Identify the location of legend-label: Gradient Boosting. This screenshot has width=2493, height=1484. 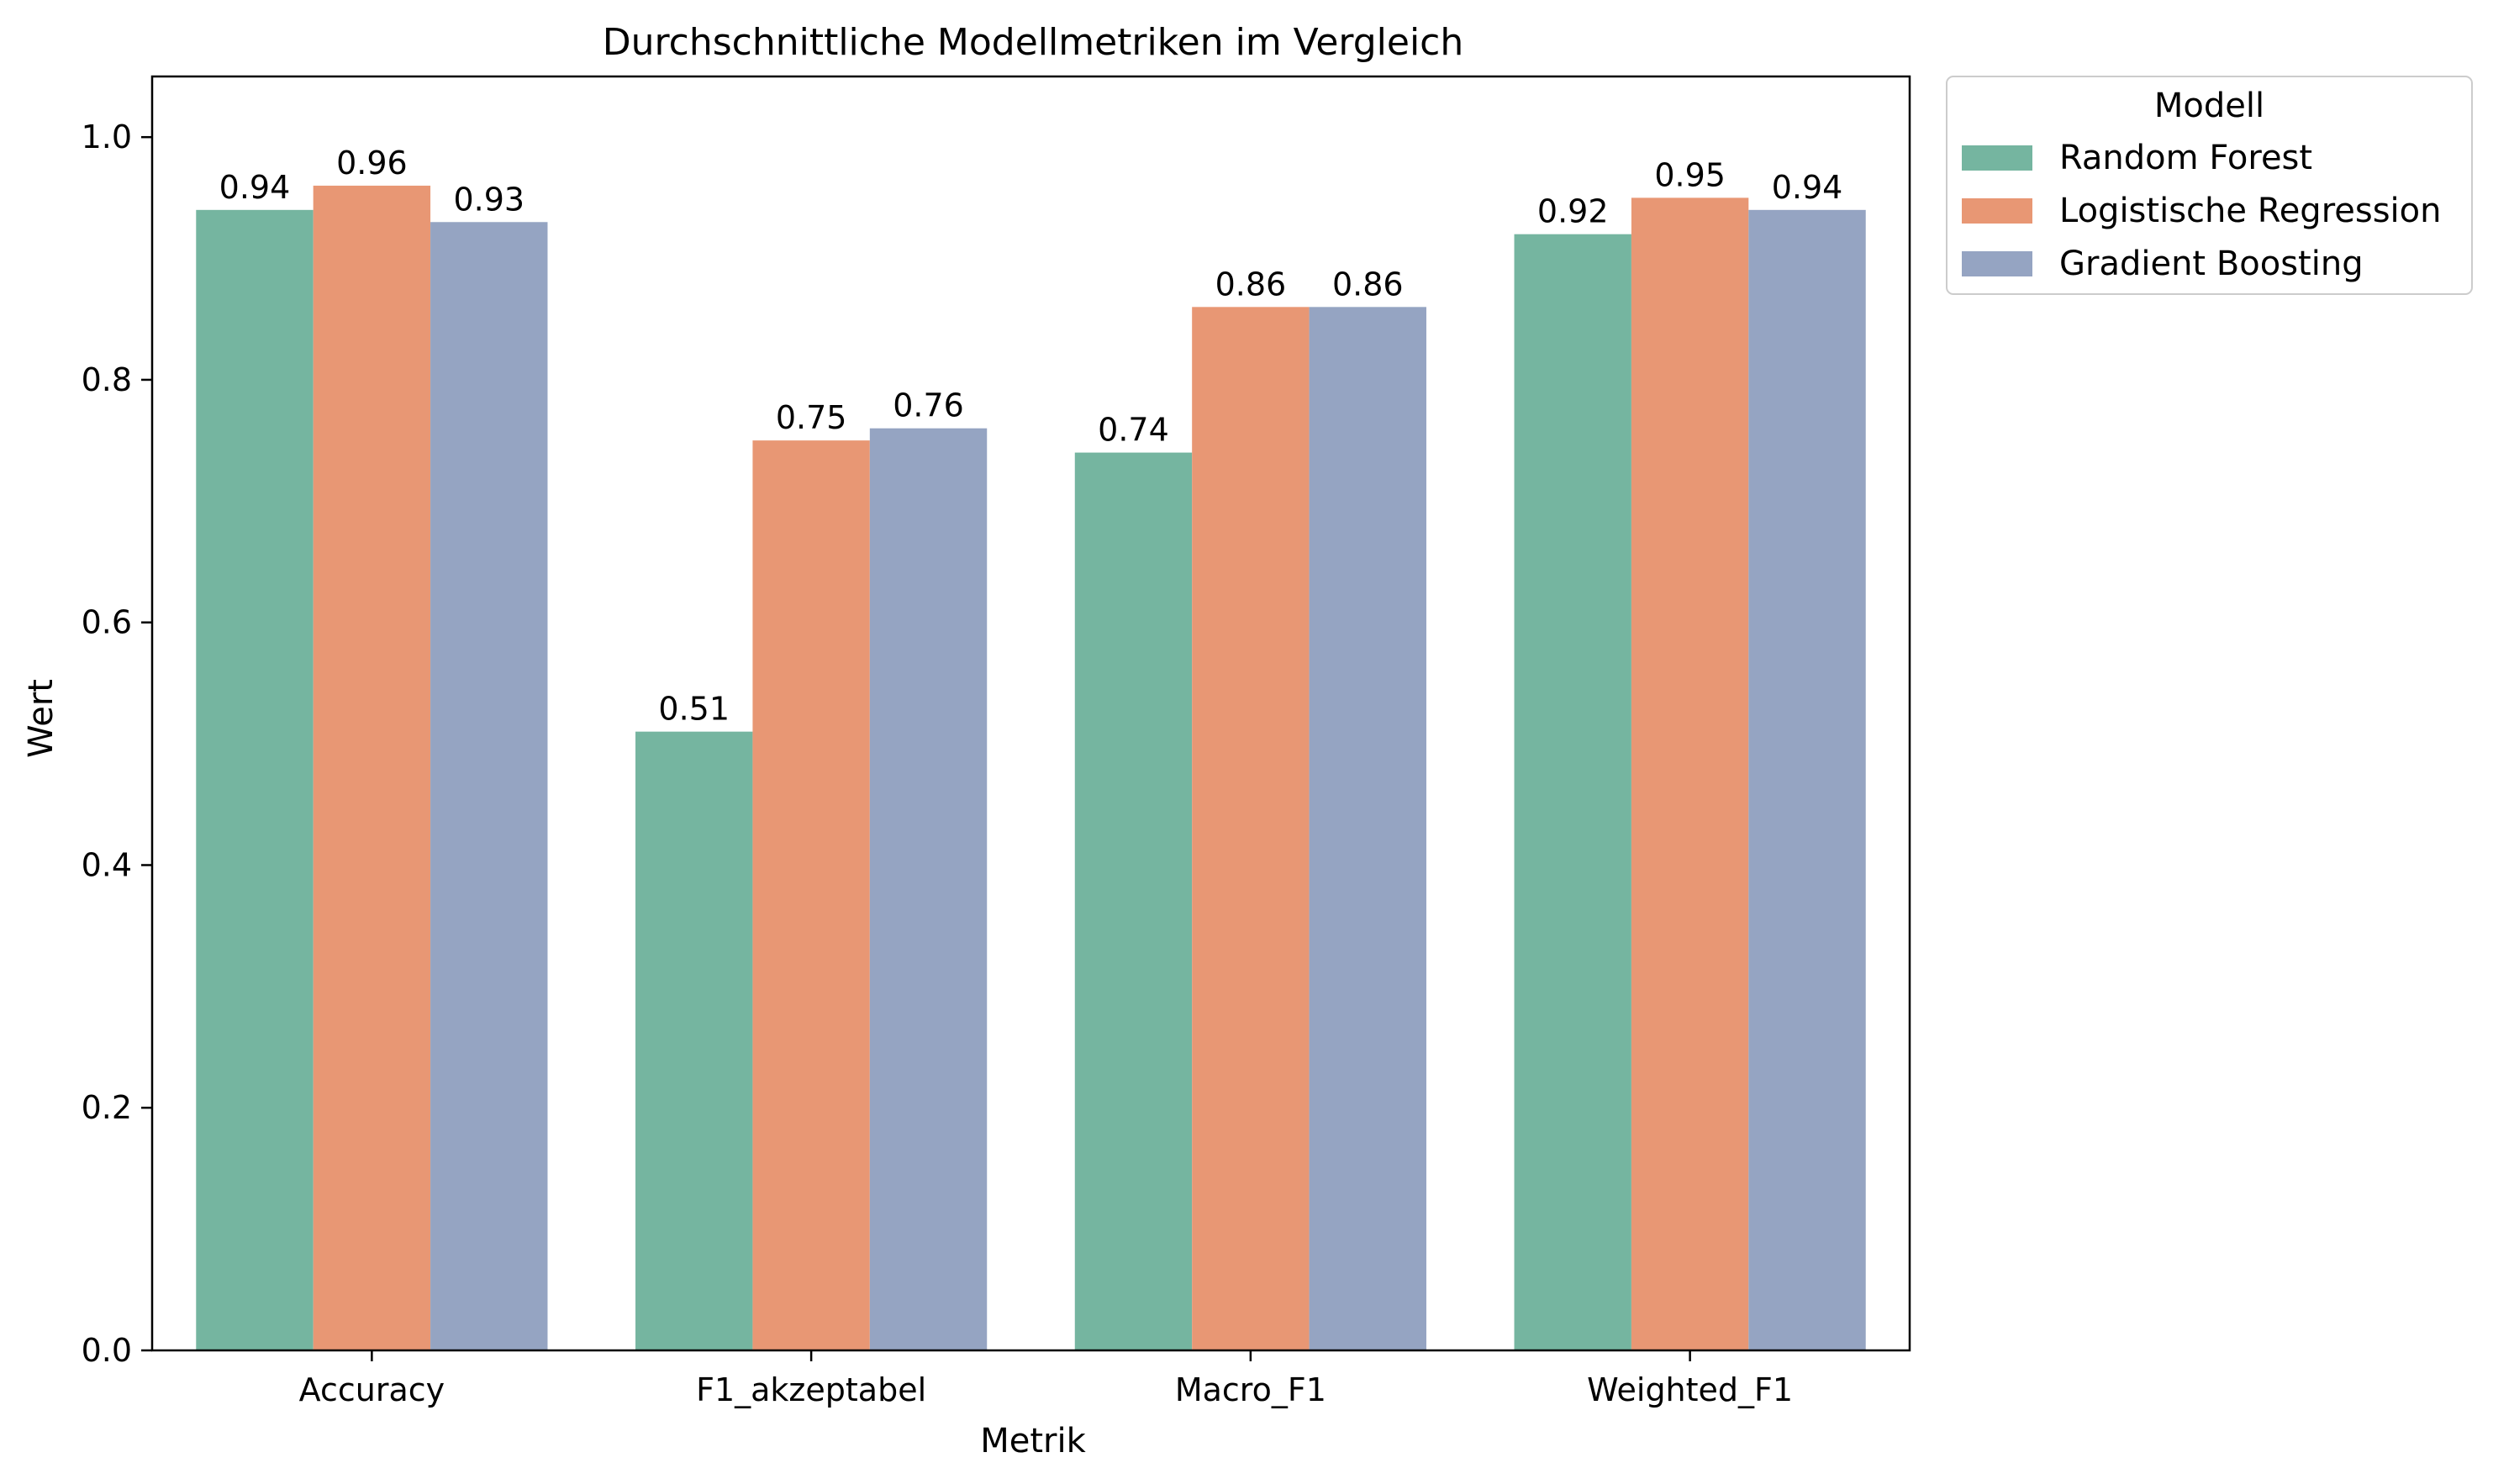
(2212, 264).